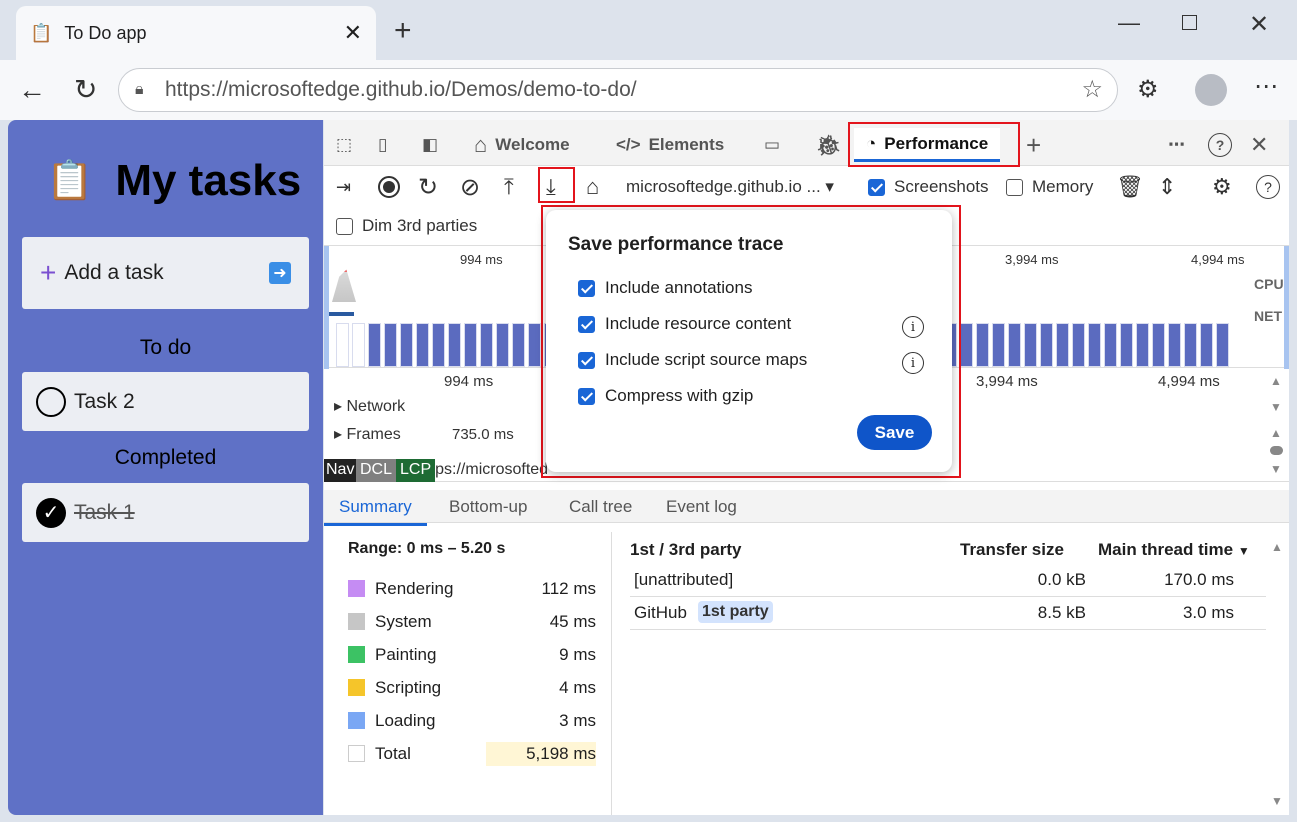  I want to click on target-select: microsoftedge.github.io ... ▾, so click(730, 186).